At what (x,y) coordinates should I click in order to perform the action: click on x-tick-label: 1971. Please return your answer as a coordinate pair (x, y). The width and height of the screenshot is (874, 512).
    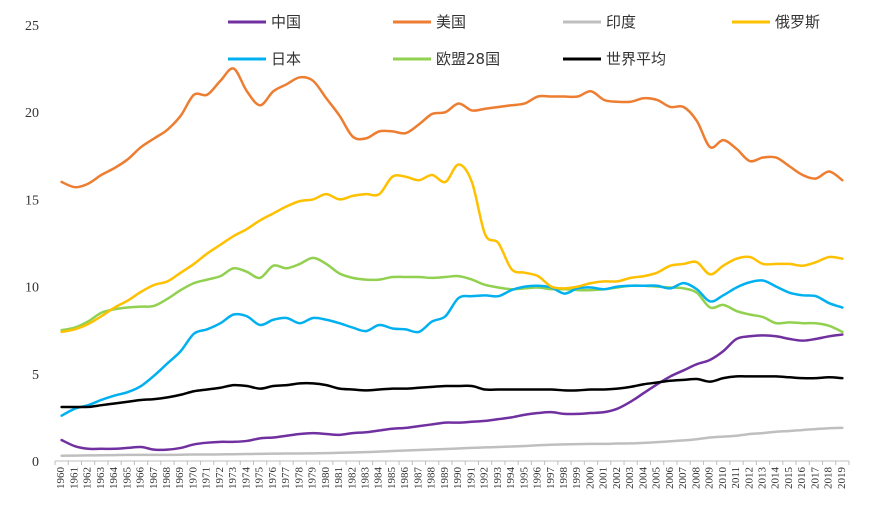
    Looking at the image, I should click on (207, 478).